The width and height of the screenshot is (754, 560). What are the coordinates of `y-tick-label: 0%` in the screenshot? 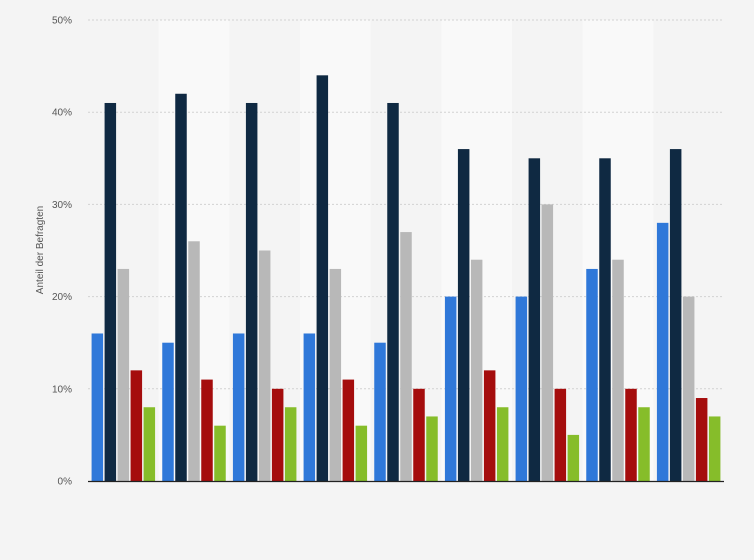 It's located at (65, 482).